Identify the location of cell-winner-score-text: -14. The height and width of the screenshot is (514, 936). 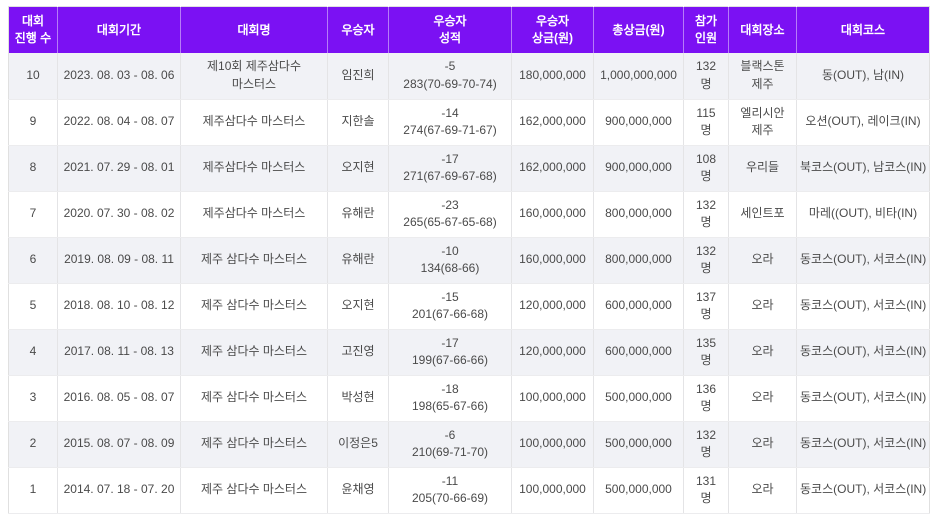
(450, 112).